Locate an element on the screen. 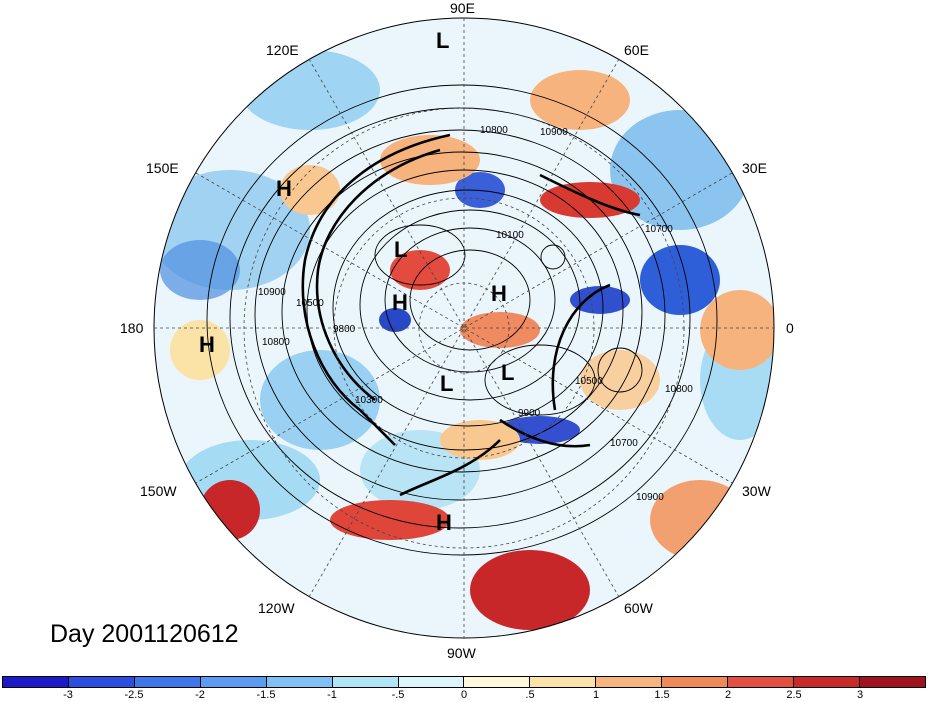  lon-label-90e: 90E is located at coordinates (462, 8).